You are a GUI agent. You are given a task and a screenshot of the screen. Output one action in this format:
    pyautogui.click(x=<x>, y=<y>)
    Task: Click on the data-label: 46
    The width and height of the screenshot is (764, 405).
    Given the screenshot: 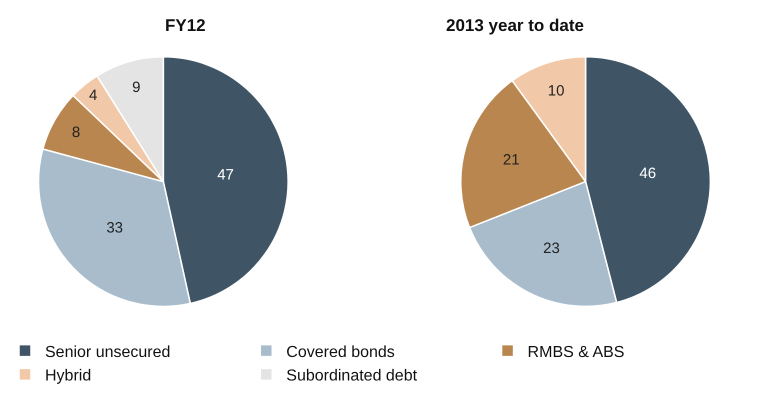 What is the action you would take?
    pyautogui.click(x=647, y=173)
    